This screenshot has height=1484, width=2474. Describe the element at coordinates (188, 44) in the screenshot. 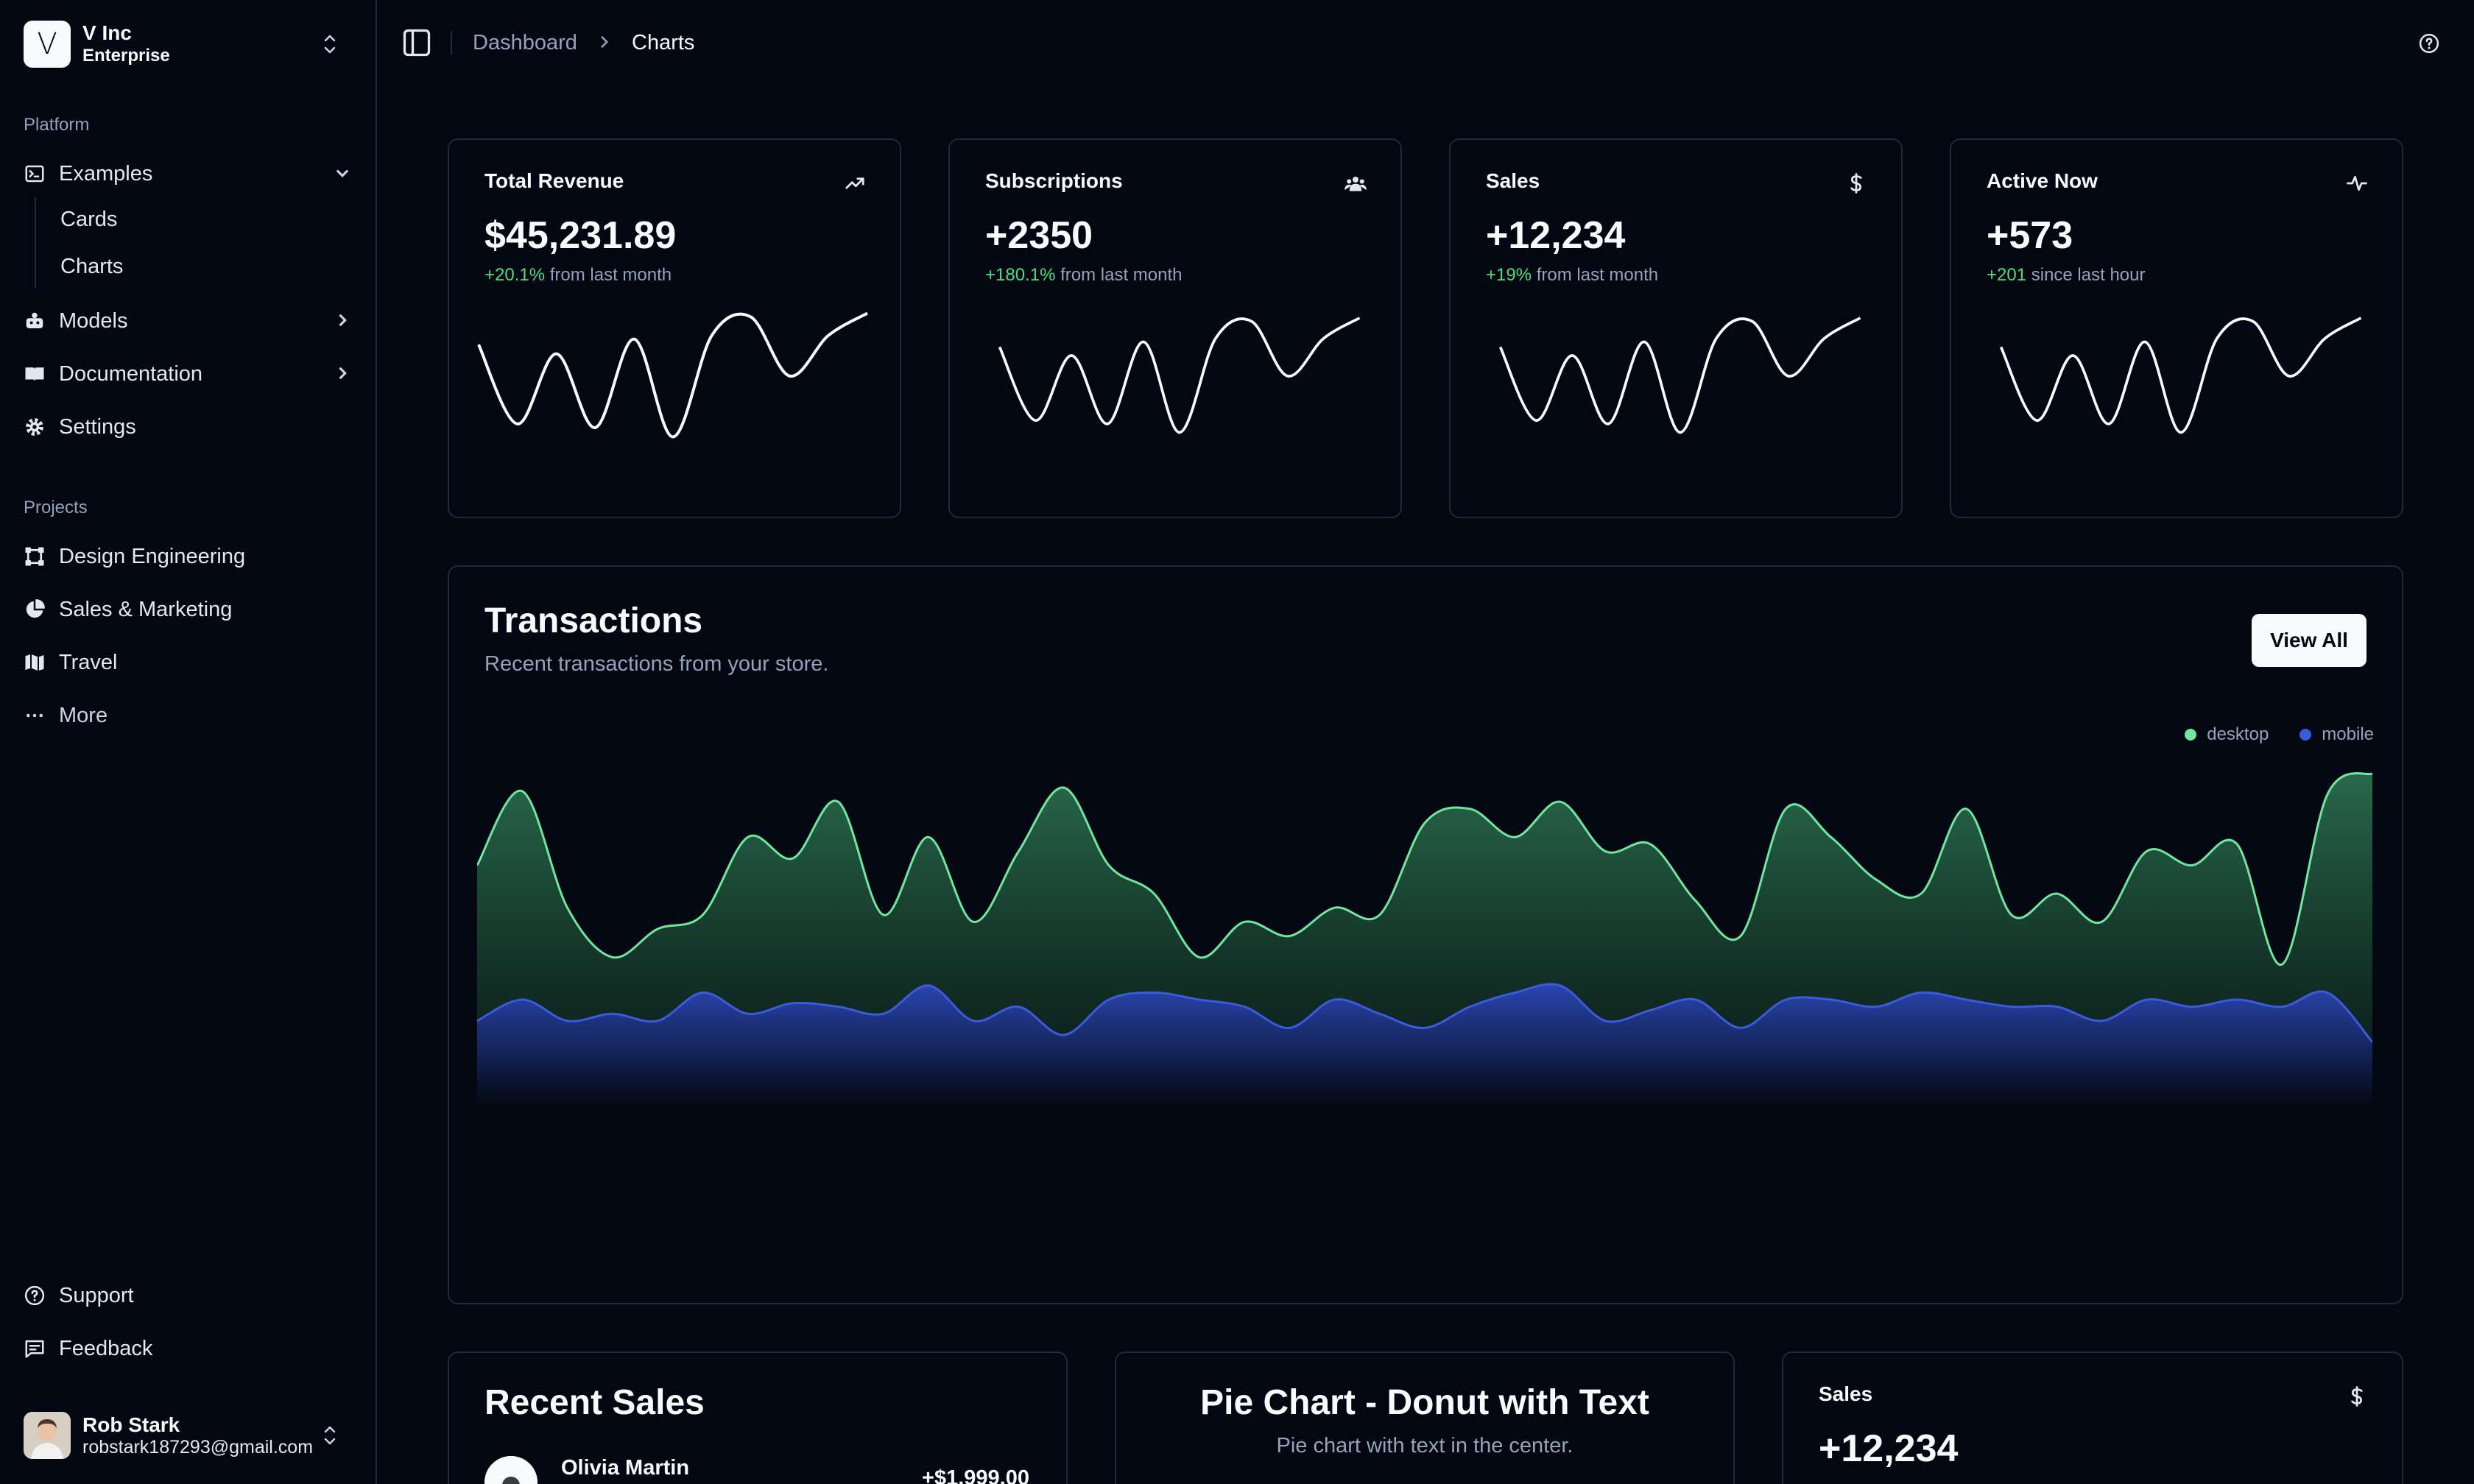

I see `team-switcher: V V Inc Enterprise` at that location.